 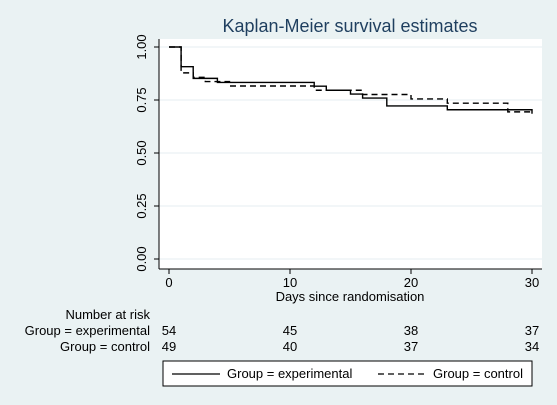 What do you see at coordinates (141, 152) in the screenshot?
I see `y-tick-label-2: 0.50` at bounding box center [141, 152].